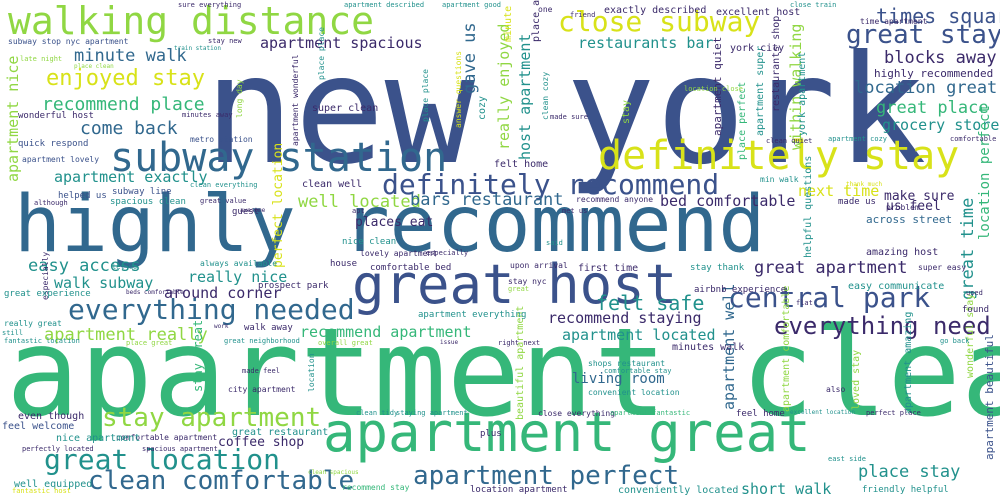  What do you see at coordinates (253, 210) in the screenshot?
I see `word-view: awesome` at bounding box center [253, 210].